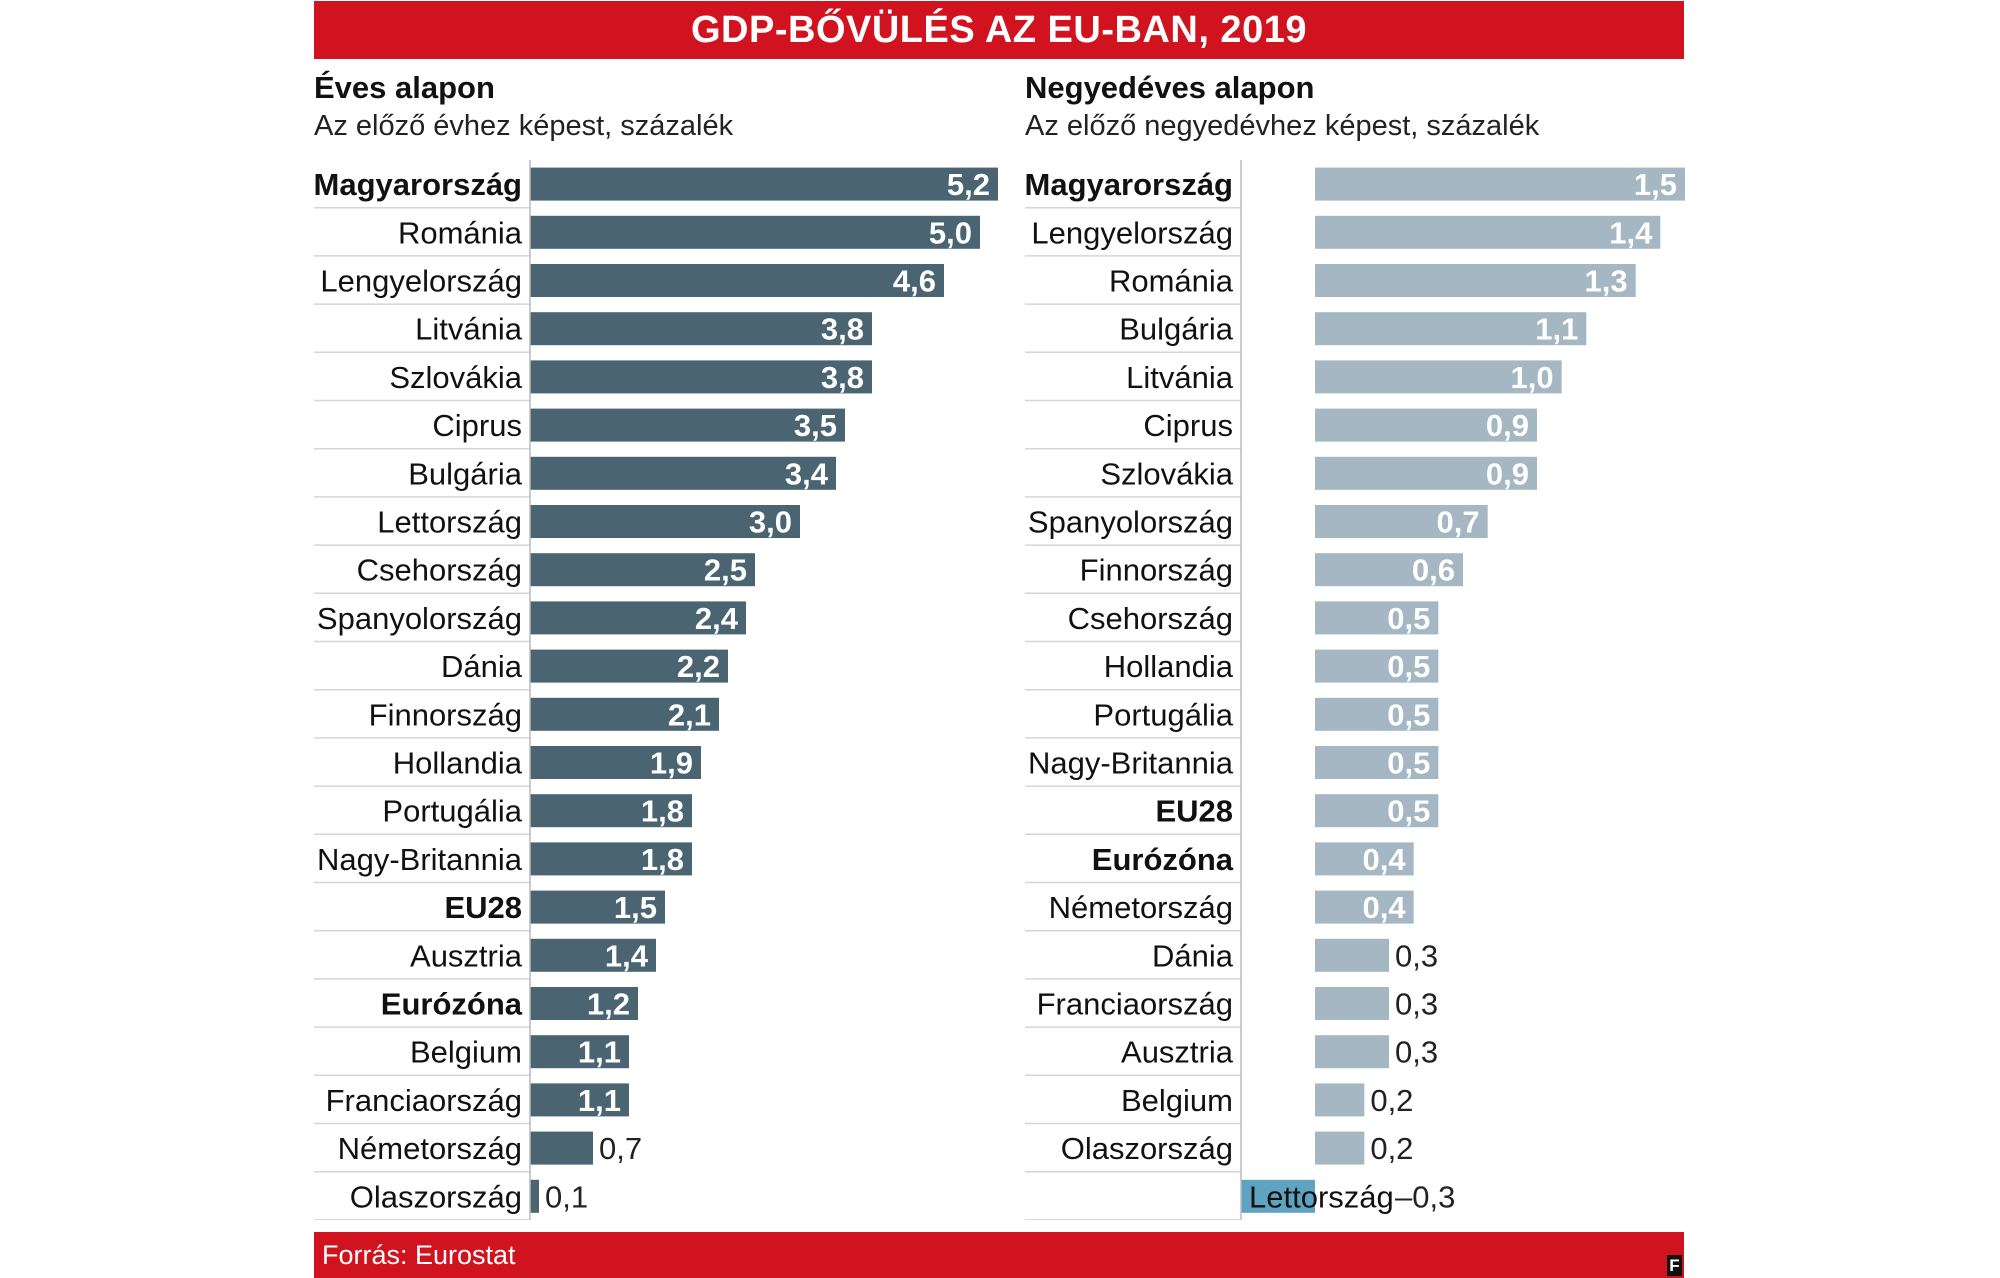 The image size is (2000, 1278). I want to click on value-label-litvania: 1,0, so click(1532, 377).